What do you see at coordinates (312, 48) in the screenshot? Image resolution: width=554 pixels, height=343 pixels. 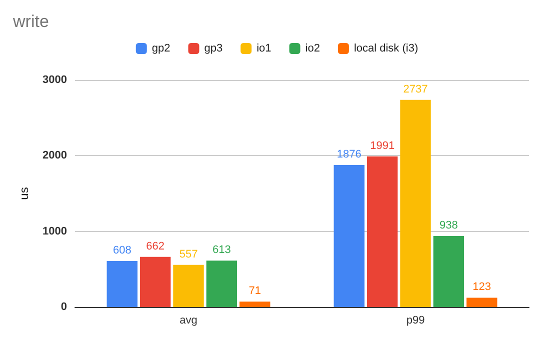 I see `legend-label: io2` at bounding box center [312, 48].